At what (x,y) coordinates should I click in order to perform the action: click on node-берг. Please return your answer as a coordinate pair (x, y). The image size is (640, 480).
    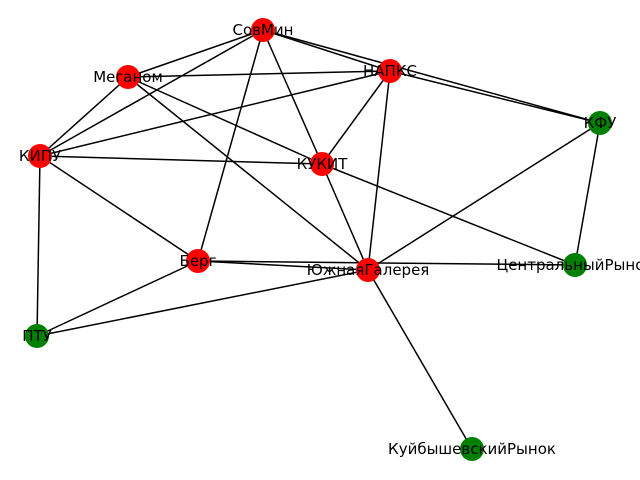
    Looking at the image, I should click on (198, 261).